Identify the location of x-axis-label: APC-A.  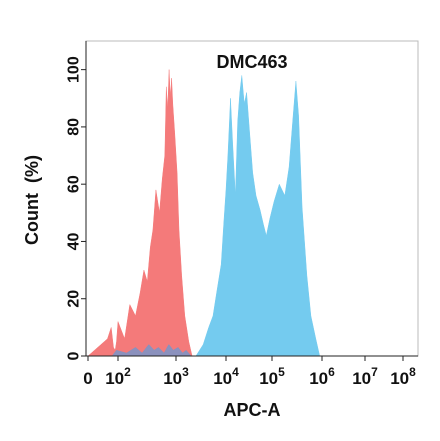
(252, 410).